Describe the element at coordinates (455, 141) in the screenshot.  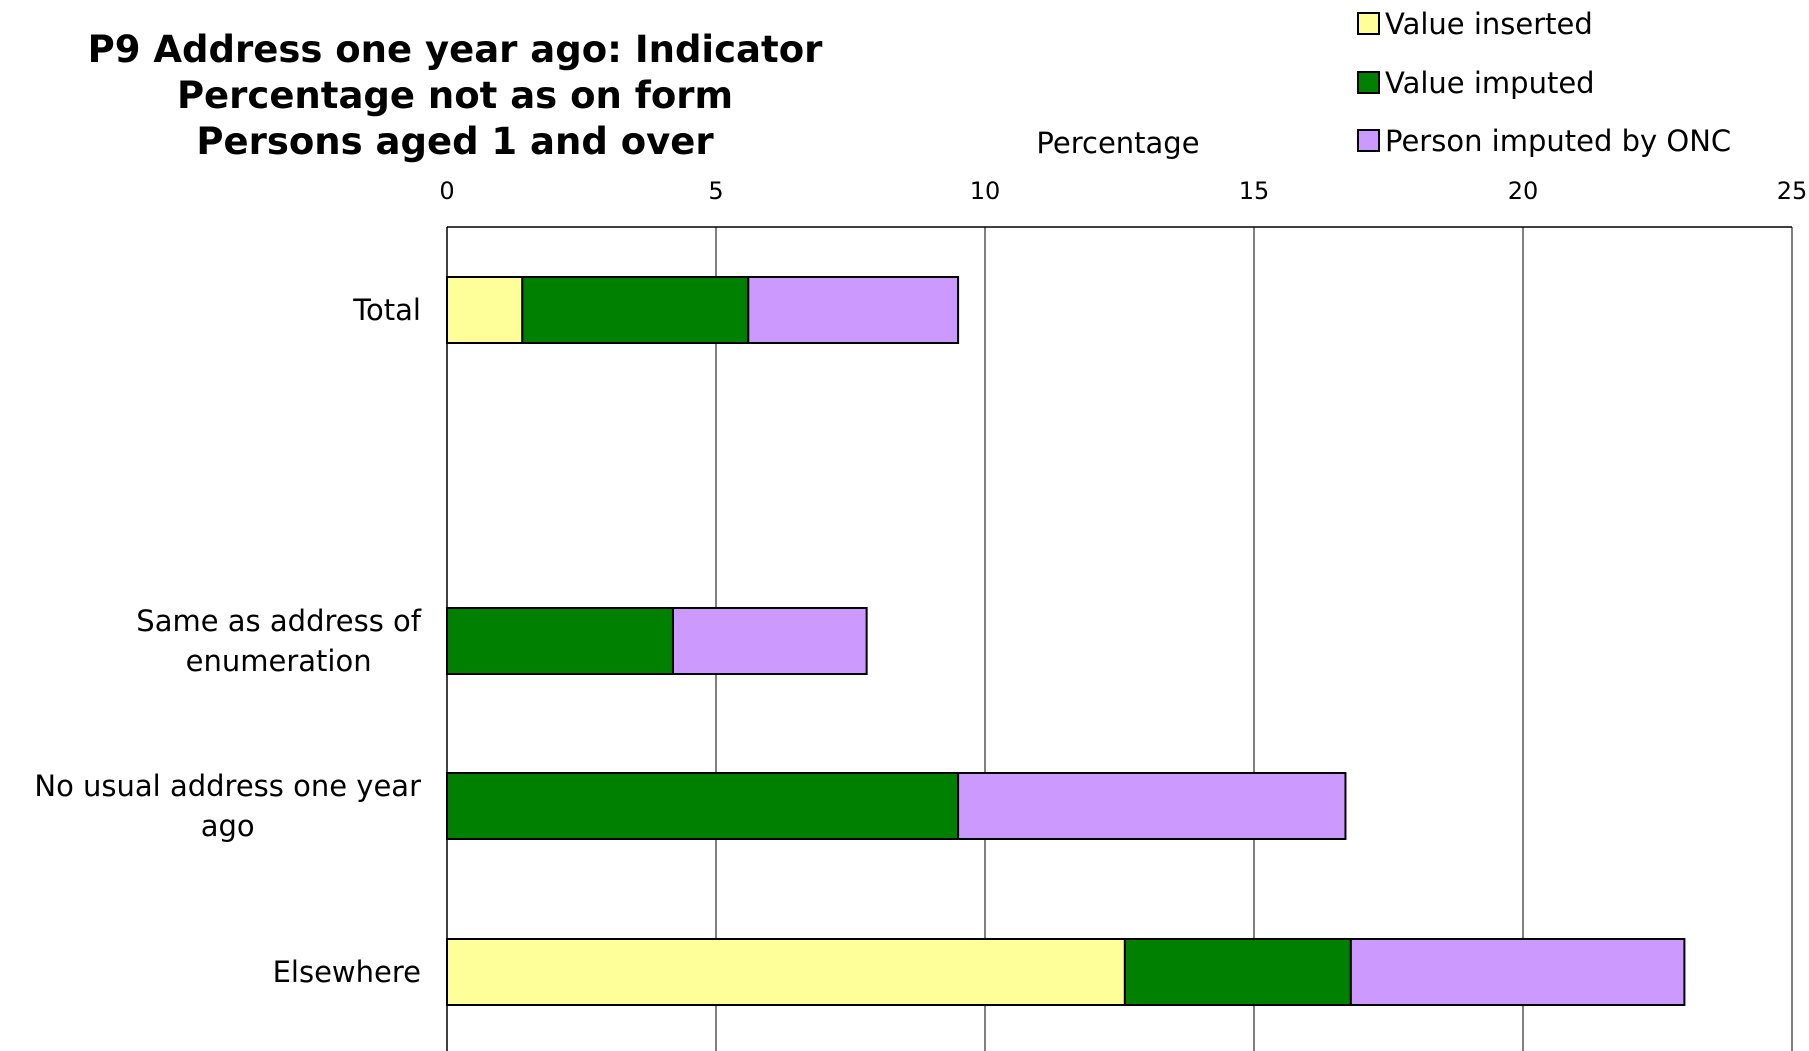
I see `chart-subtitle-line: Persons aged 1 and over` at that location.